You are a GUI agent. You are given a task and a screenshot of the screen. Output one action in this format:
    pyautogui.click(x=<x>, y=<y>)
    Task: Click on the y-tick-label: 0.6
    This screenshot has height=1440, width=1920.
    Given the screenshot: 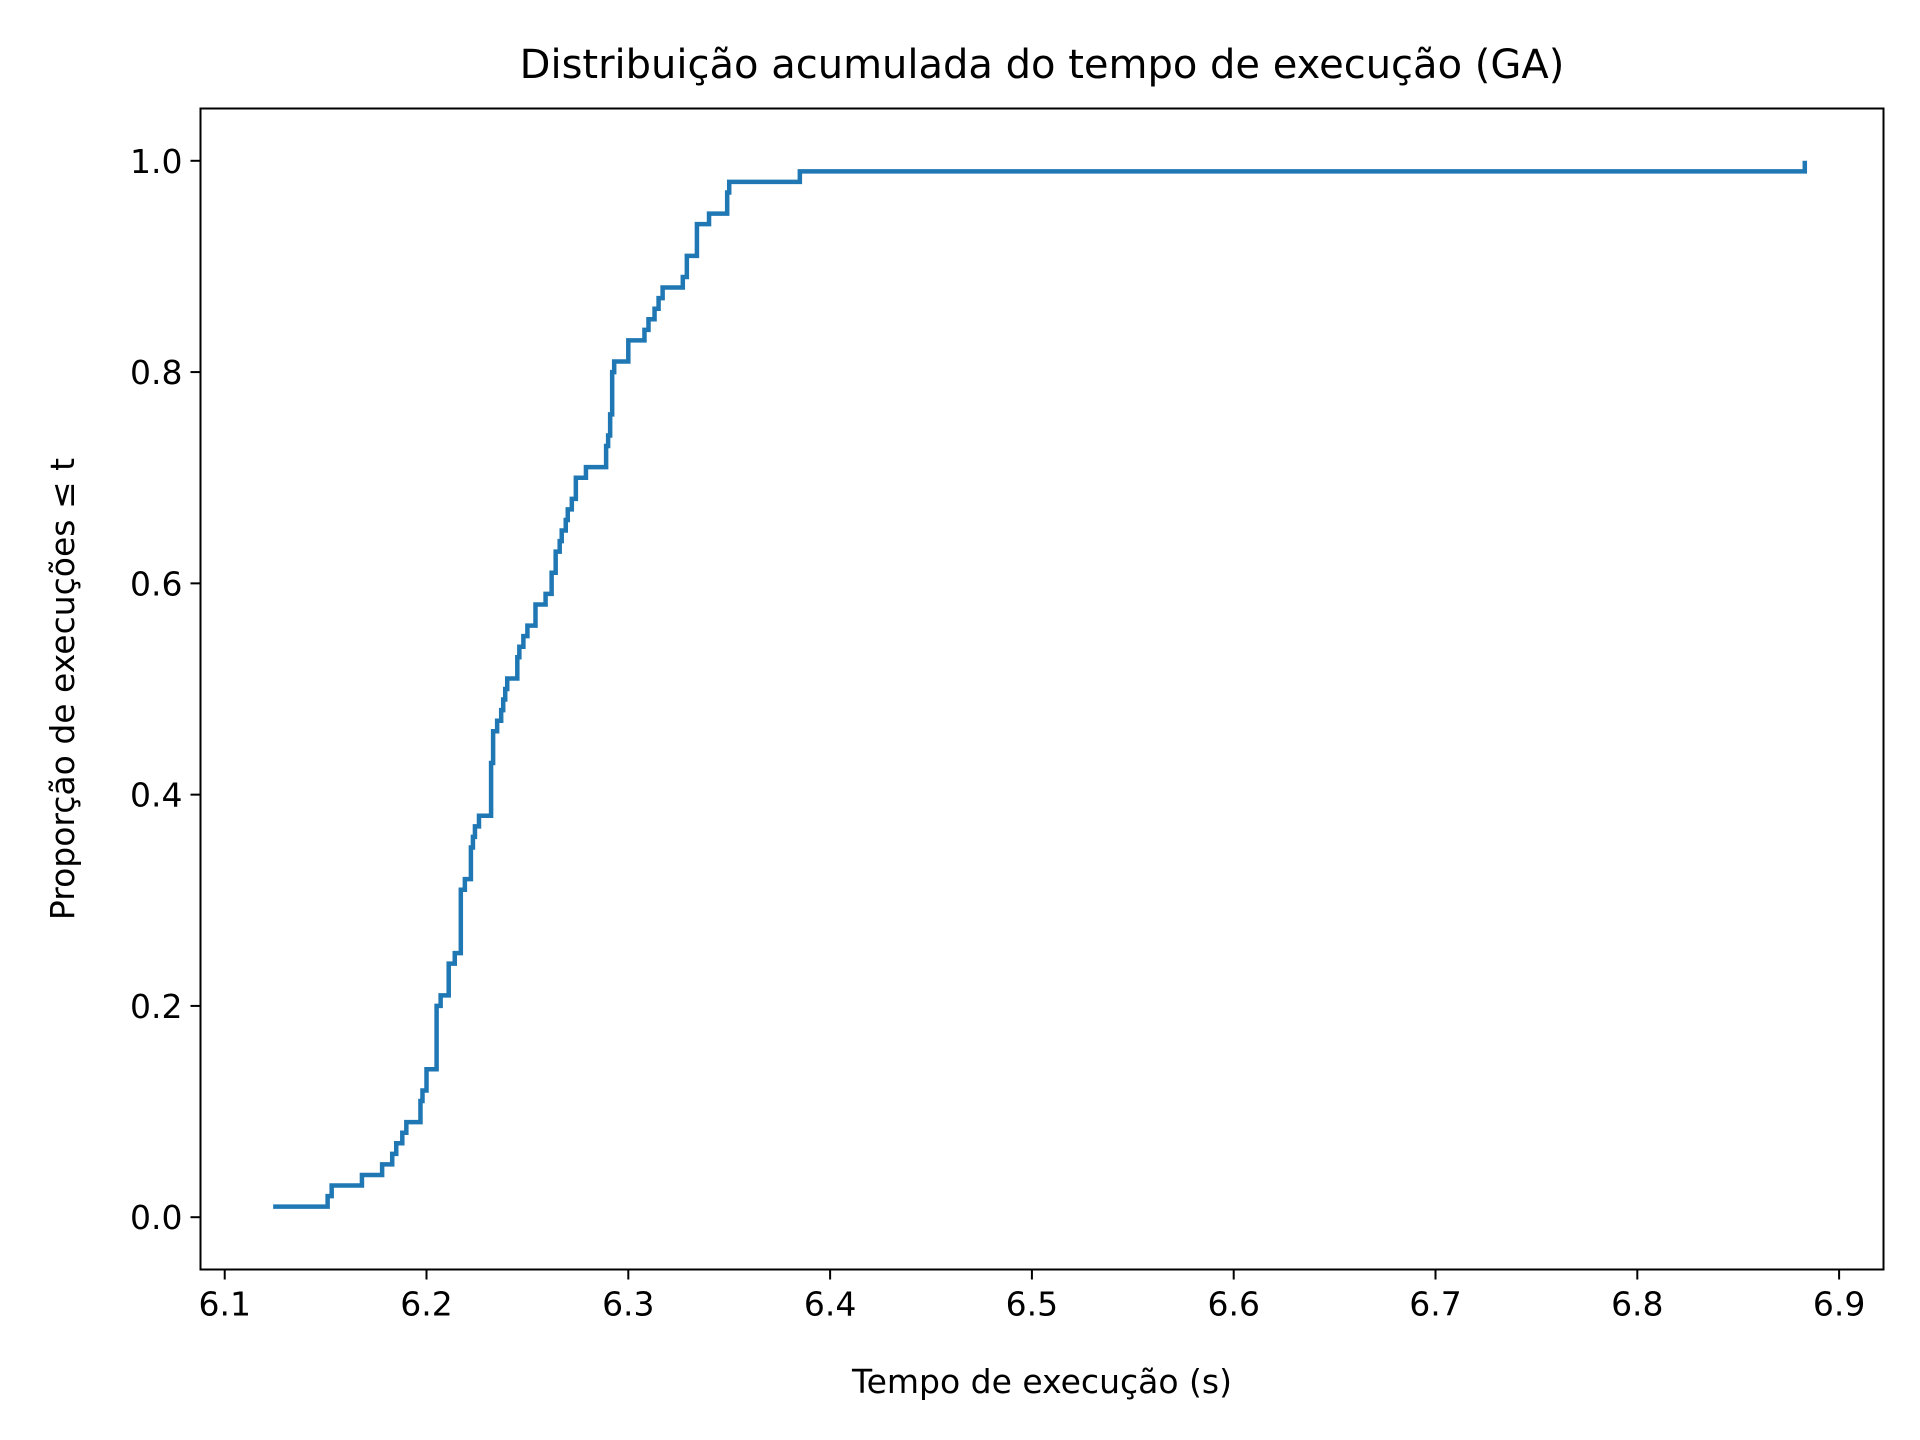 What is the action you would take?
    pyautogui.click(x=156, y=583)
    